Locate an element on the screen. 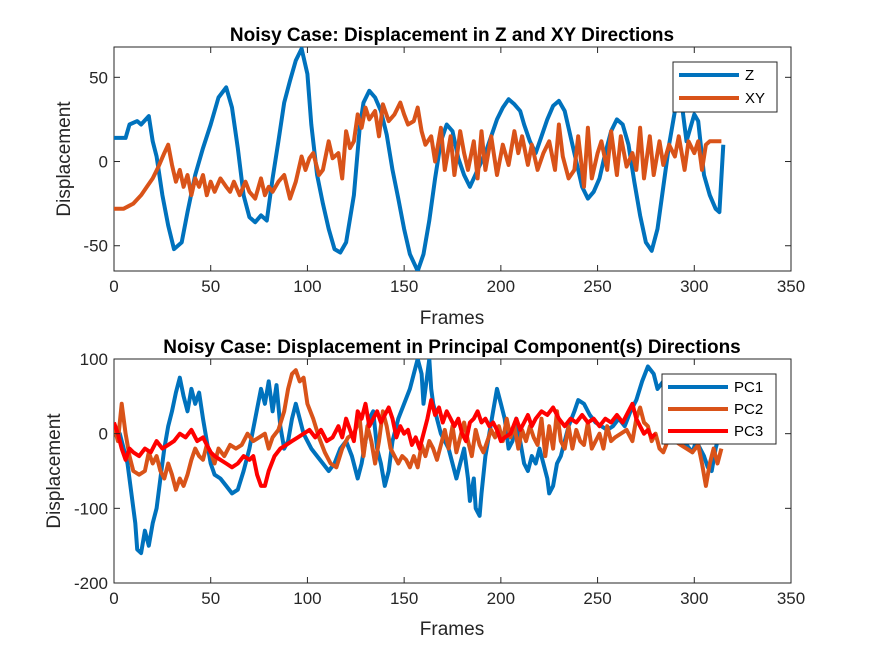 The image size is (875, 656). y-tick-label: -50 is located at coordinates (95, 246).